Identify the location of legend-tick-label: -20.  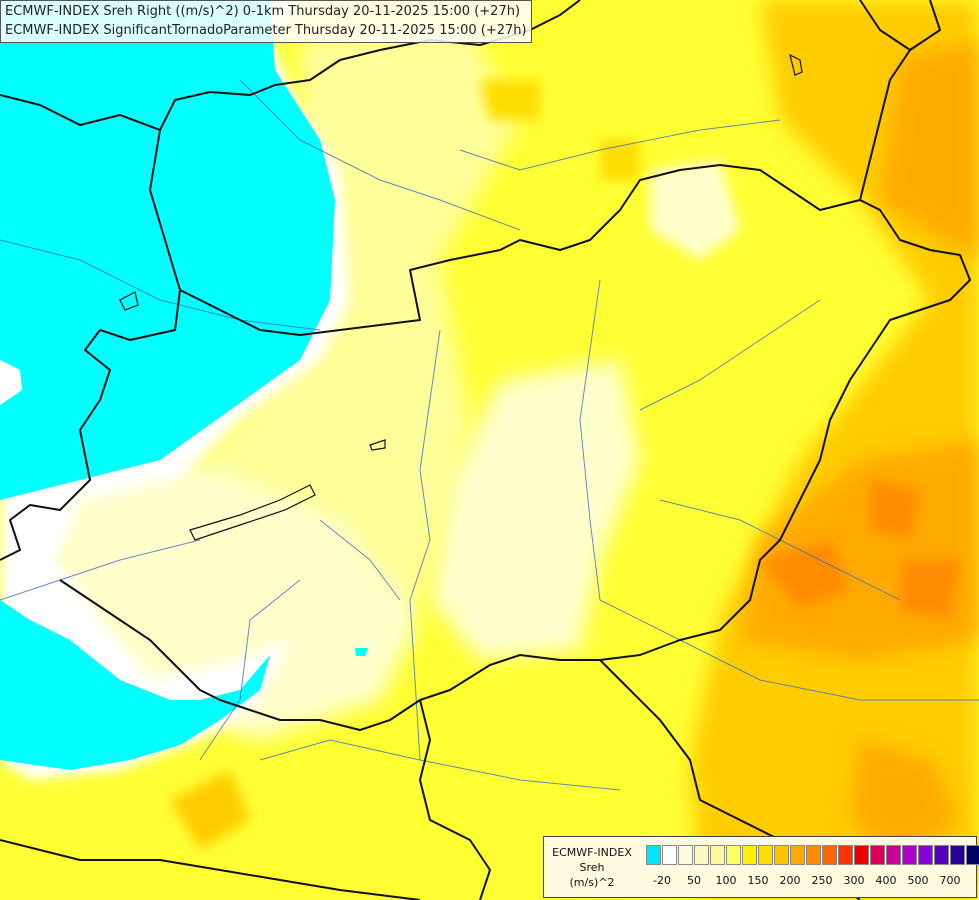
(662, 880).